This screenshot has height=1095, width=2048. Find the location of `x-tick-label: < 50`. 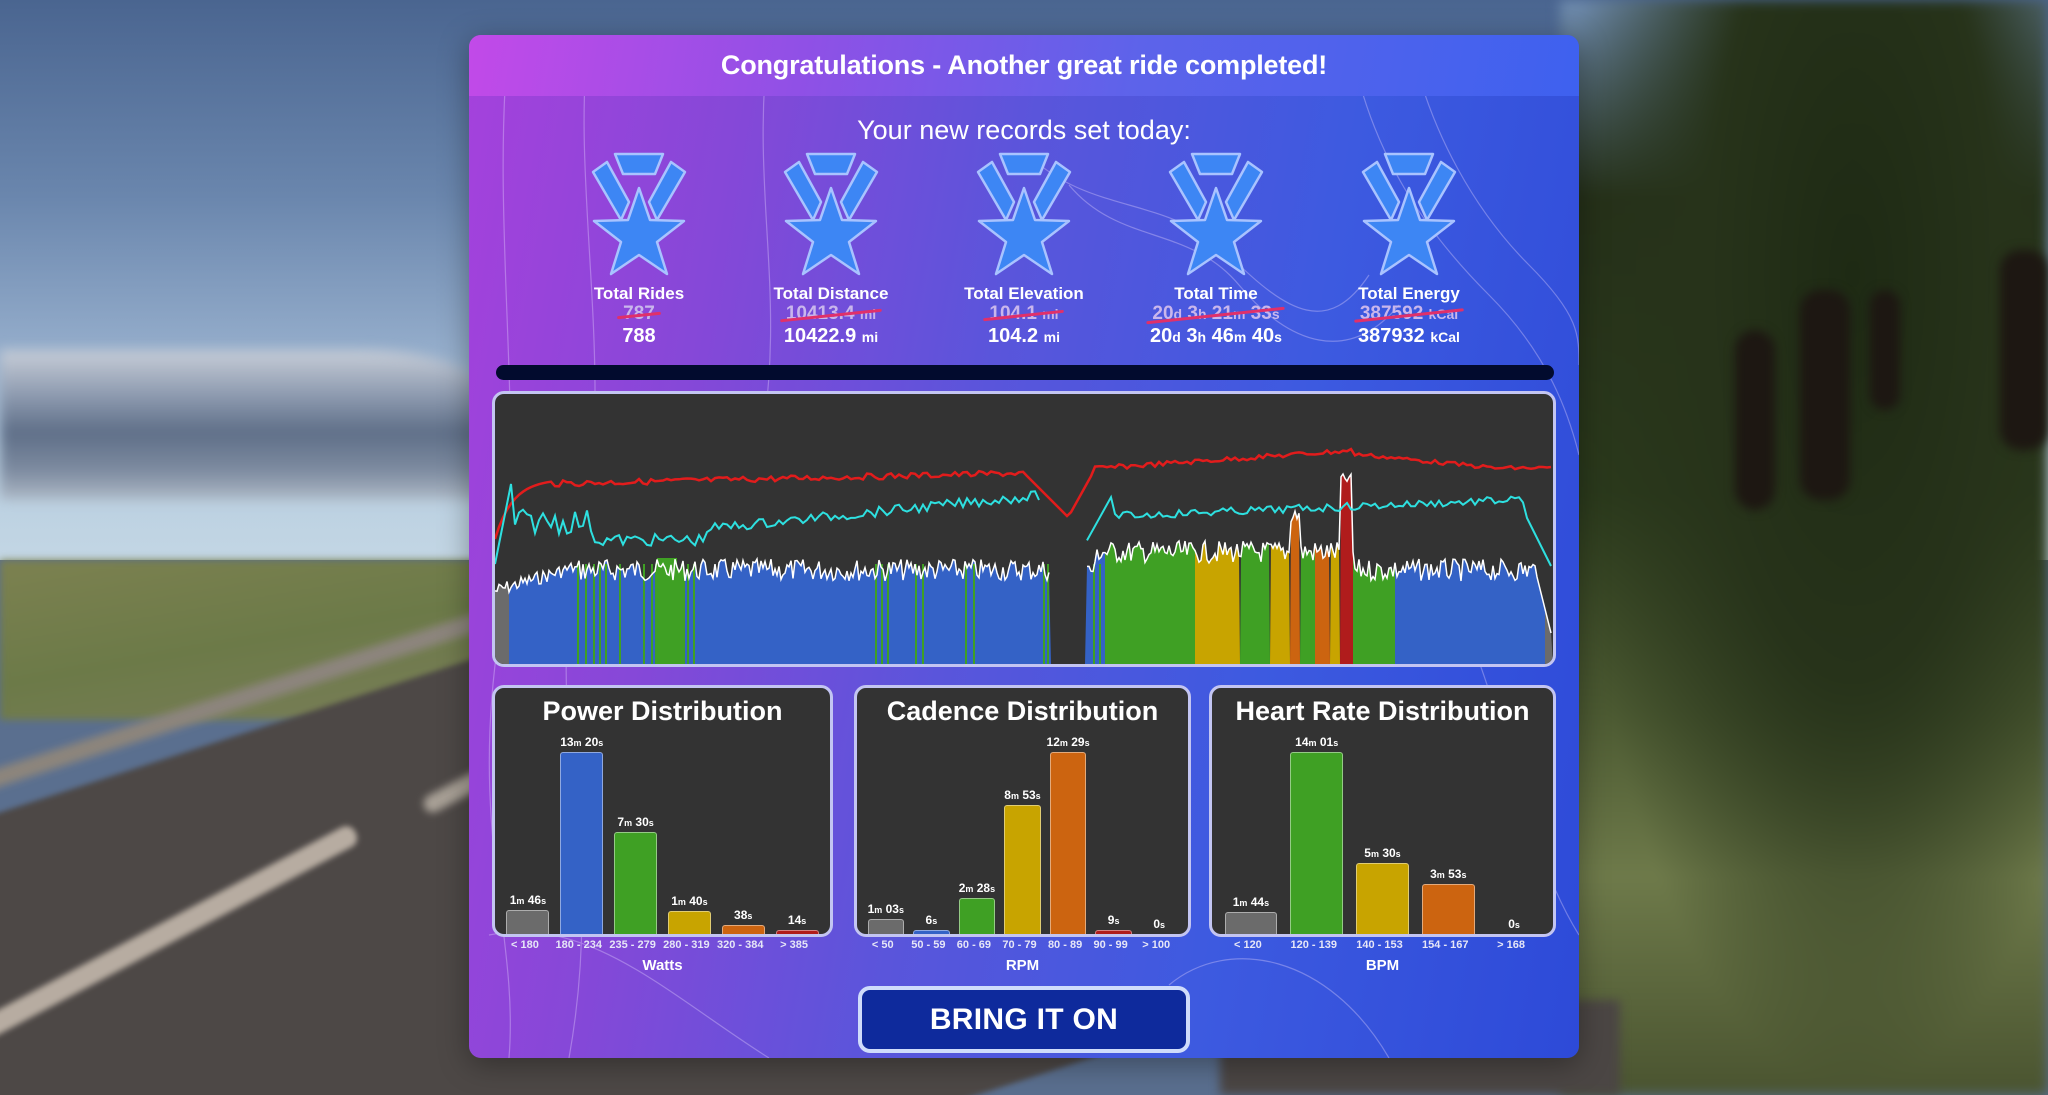

x-tick-label: < 50 is located at coordinates (882, 945).